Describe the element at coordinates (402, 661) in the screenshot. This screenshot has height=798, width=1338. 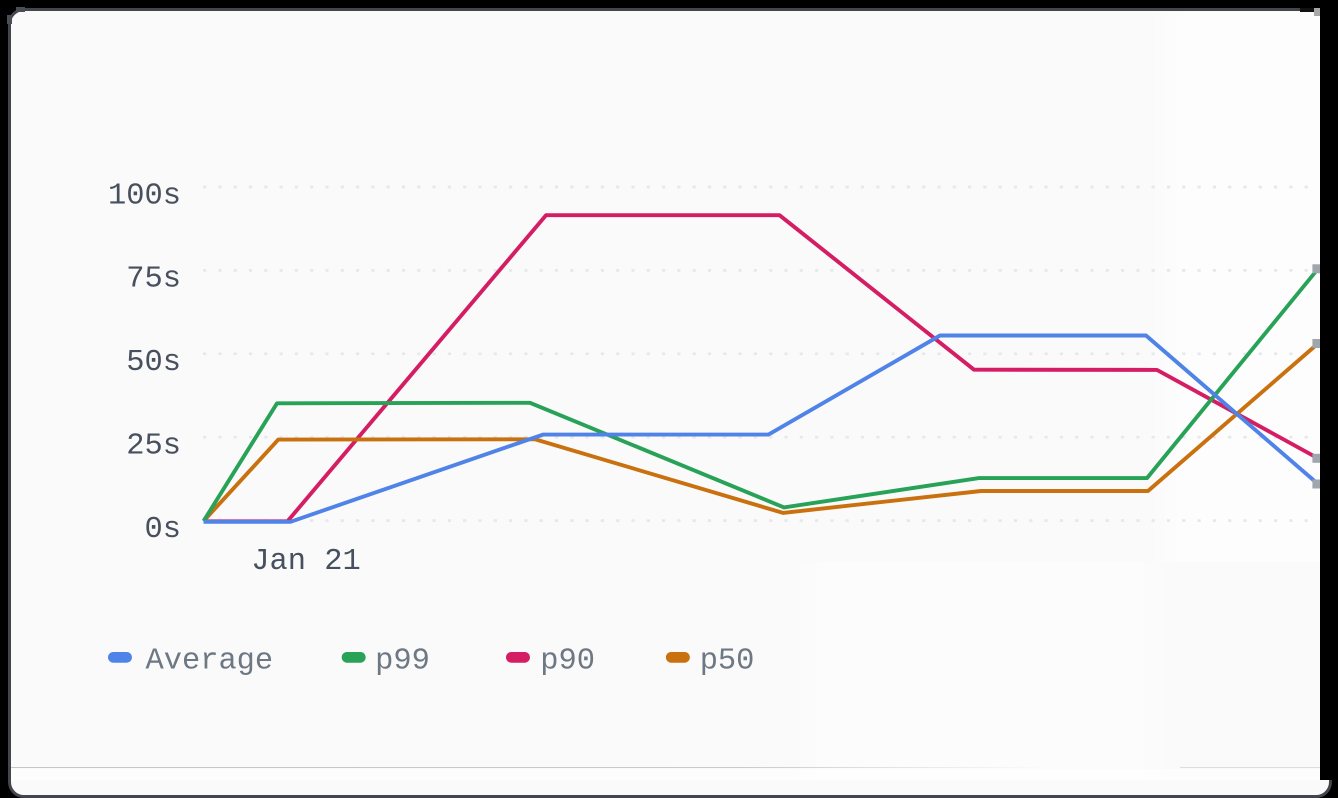
I see `svg-text: p99` at that location.